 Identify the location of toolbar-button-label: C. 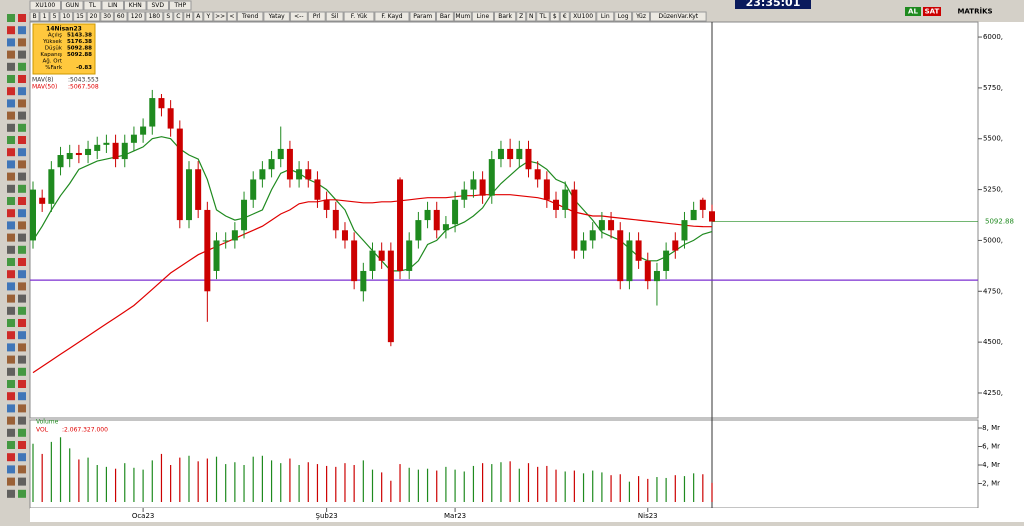
(178, 16).